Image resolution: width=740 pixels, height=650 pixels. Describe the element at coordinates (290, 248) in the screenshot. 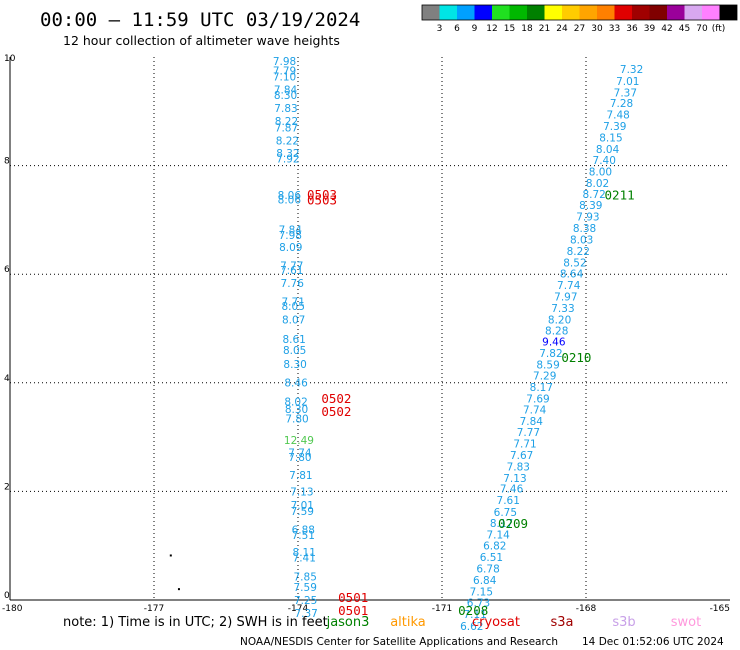

I see `data-point-label: 8.09` at that location.